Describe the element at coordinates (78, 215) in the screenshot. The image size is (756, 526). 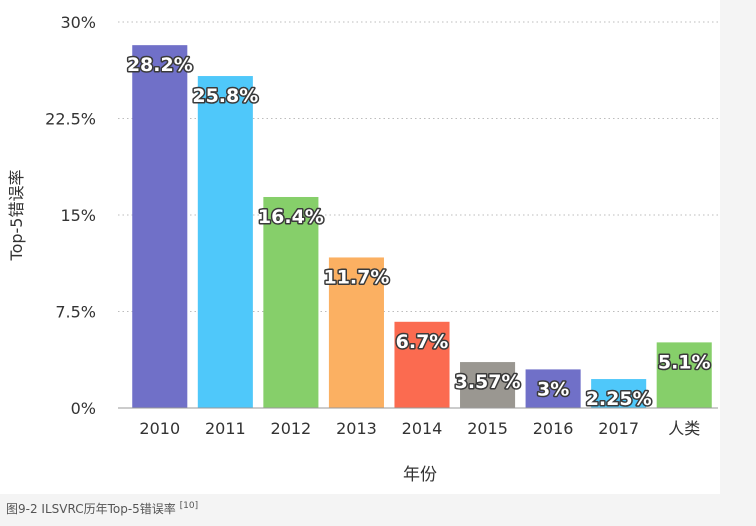
I see `y-tick-label: 15%` at that location.